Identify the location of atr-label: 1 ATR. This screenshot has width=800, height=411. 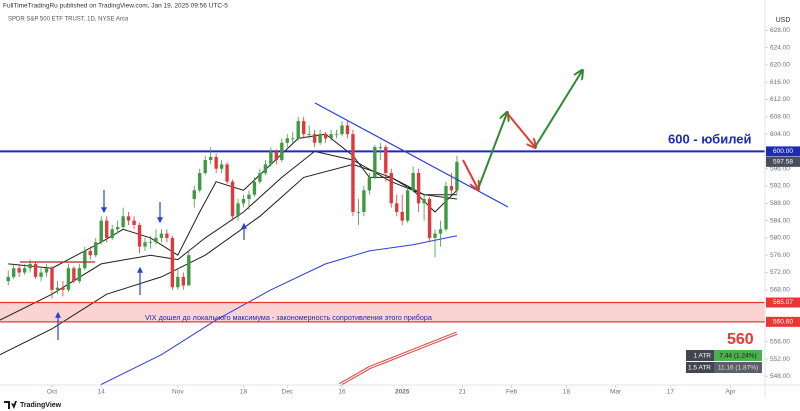
(702, 356).